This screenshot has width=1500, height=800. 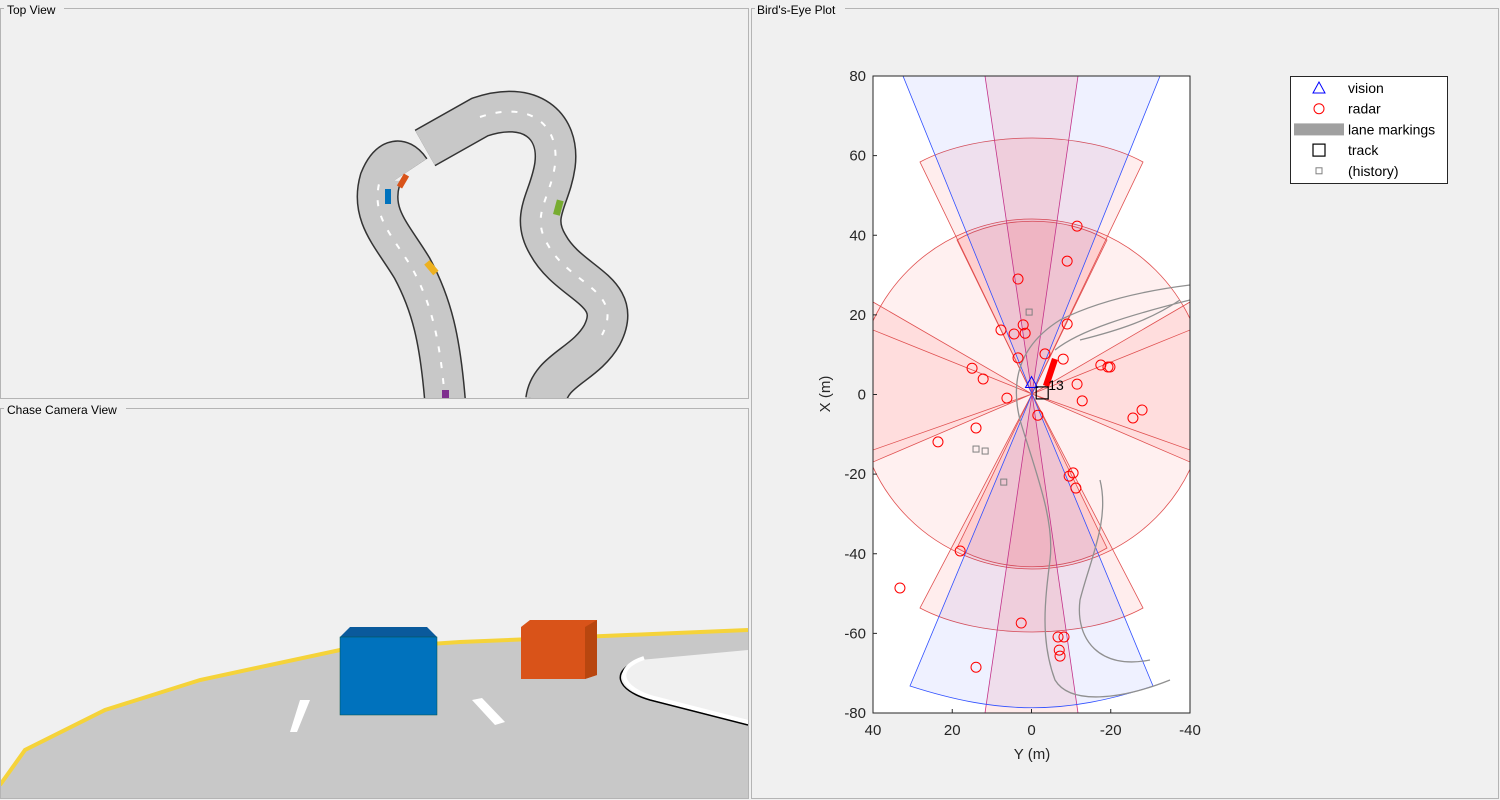 I want to click on lane-boundary, so click(x=1102, y=491).